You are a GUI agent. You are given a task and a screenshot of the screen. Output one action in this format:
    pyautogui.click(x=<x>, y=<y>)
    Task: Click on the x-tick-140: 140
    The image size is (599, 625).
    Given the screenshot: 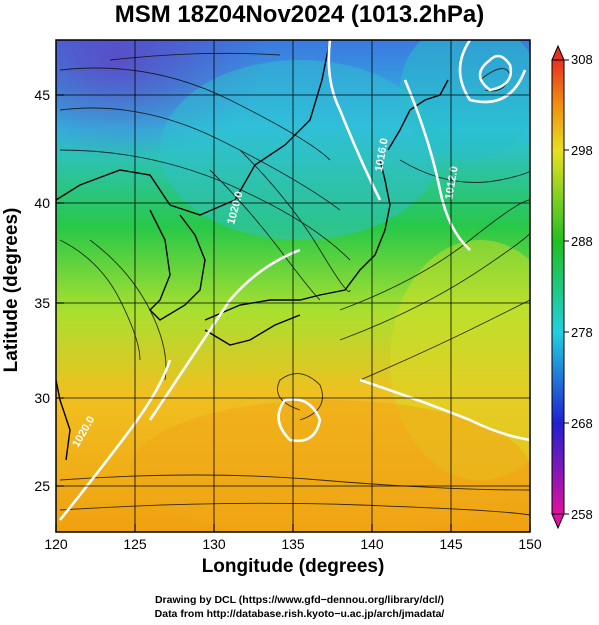 What is the action you would take?
    pyautogui.click(x=372, y=544)
    